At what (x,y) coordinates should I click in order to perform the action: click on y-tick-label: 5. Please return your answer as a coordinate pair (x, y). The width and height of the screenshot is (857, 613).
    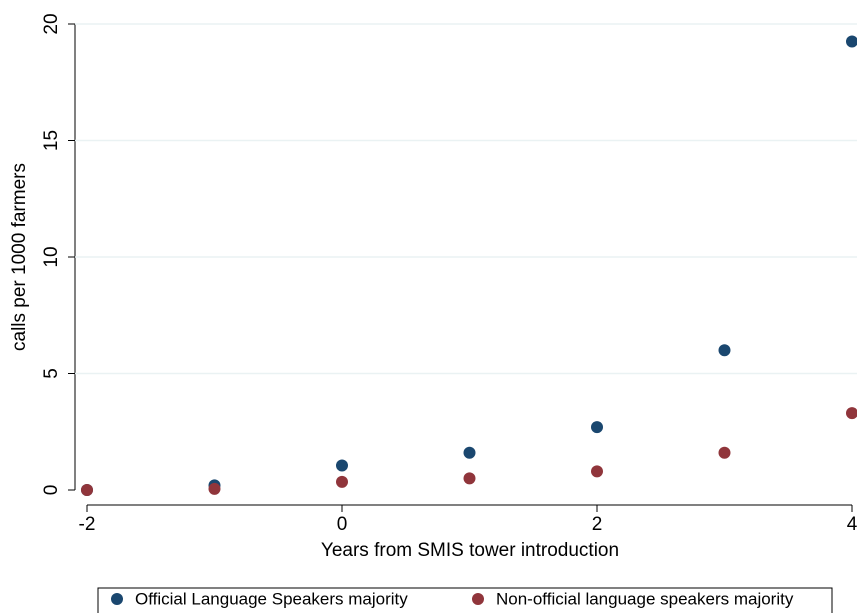
    Looking at the image, I should click on (51, 373).